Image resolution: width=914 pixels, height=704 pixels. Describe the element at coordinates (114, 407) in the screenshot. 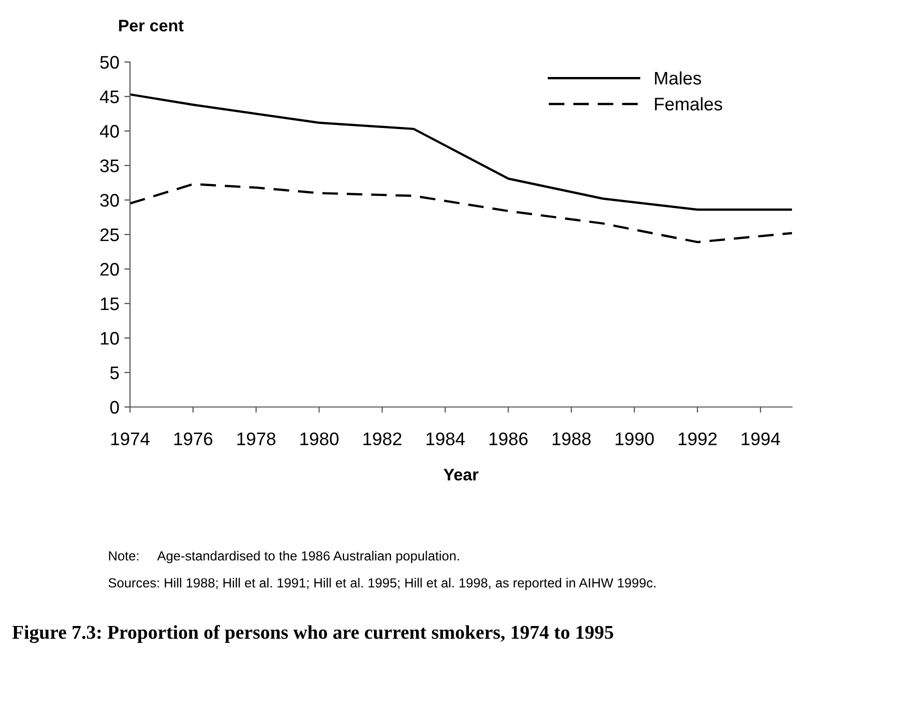

I see `y-tick-label: 0` at that location.